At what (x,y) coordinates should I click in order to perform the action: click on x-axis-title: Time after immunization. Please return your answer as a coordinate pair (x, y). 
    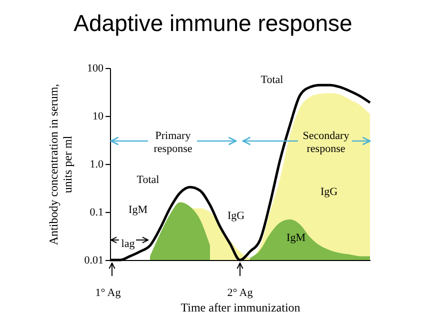
    Looking at the image, I should click on (240, 307).